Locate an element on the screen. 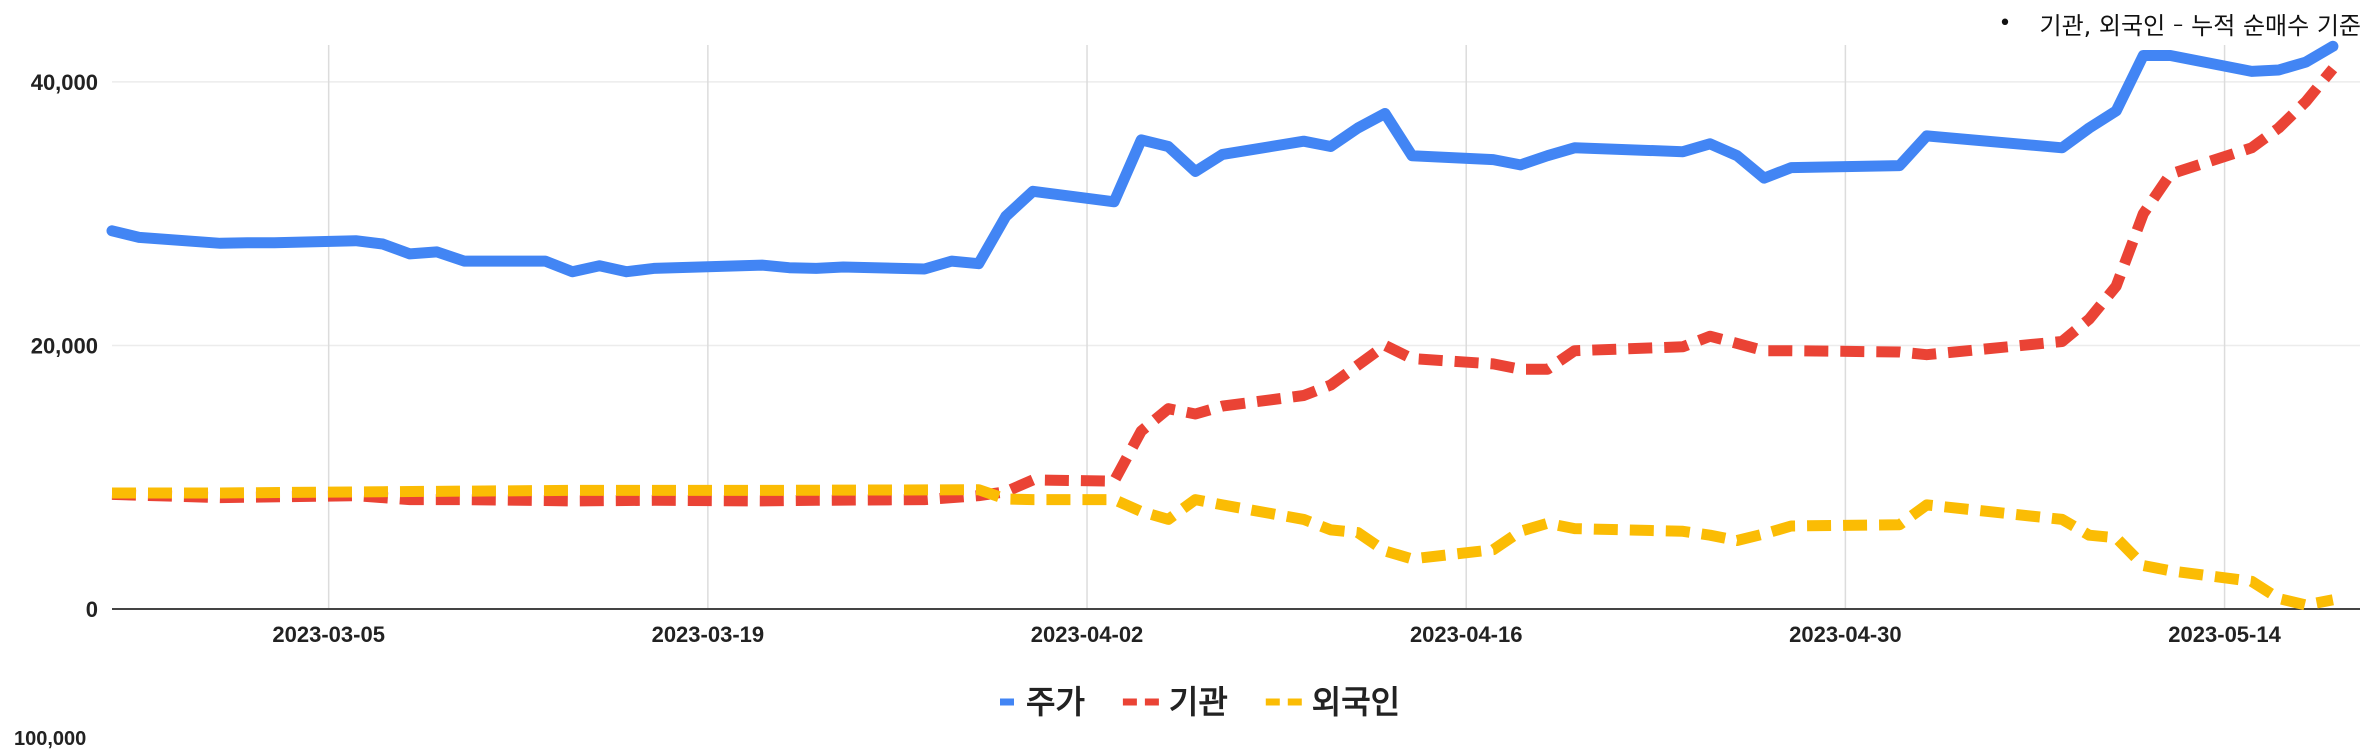  legend: 주가 기관 외국인 is located at coordinates (1200, 702).